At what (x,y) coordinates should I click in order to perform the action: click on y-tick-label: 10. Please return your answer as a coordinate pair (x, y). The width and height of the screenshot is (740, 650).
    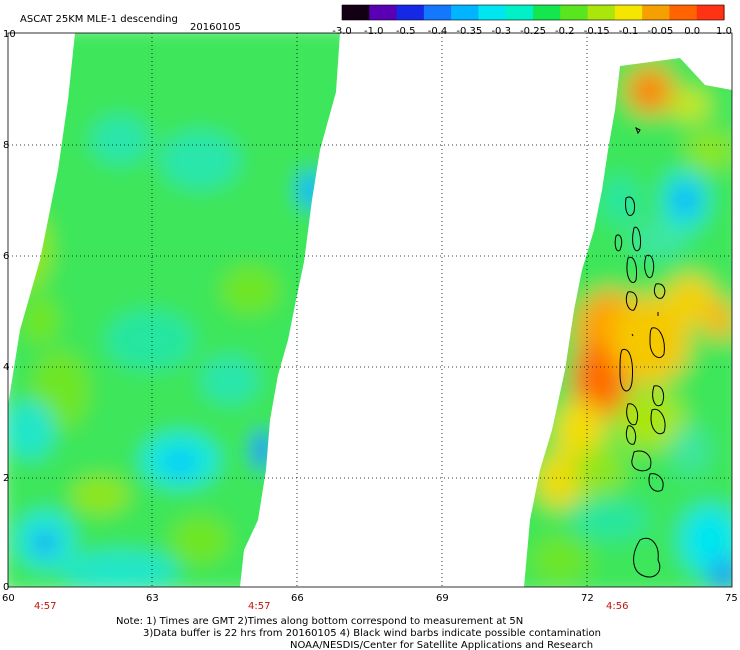
    Looking at the image, I should click on (9, 34).